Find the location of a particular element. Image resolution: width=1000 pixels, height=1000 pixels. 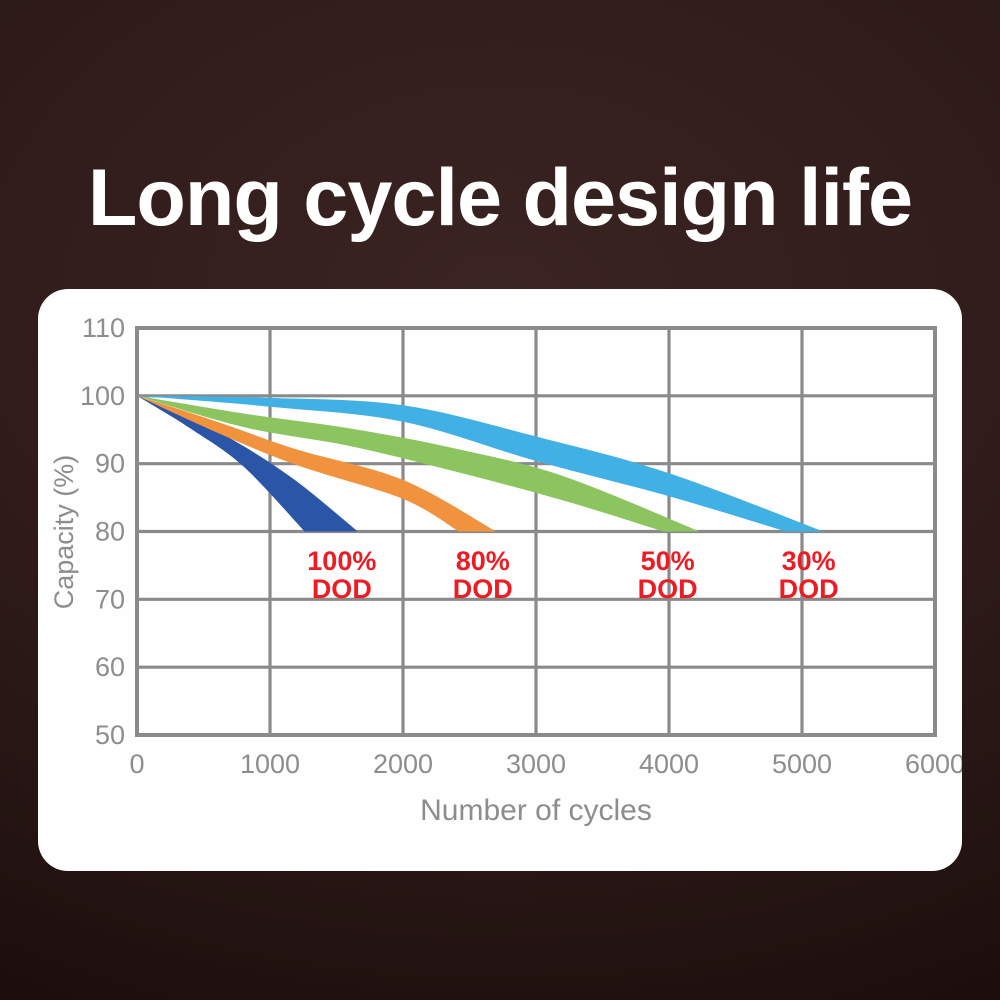

y-tick-label: 50 is located at coordinates (110, 735).